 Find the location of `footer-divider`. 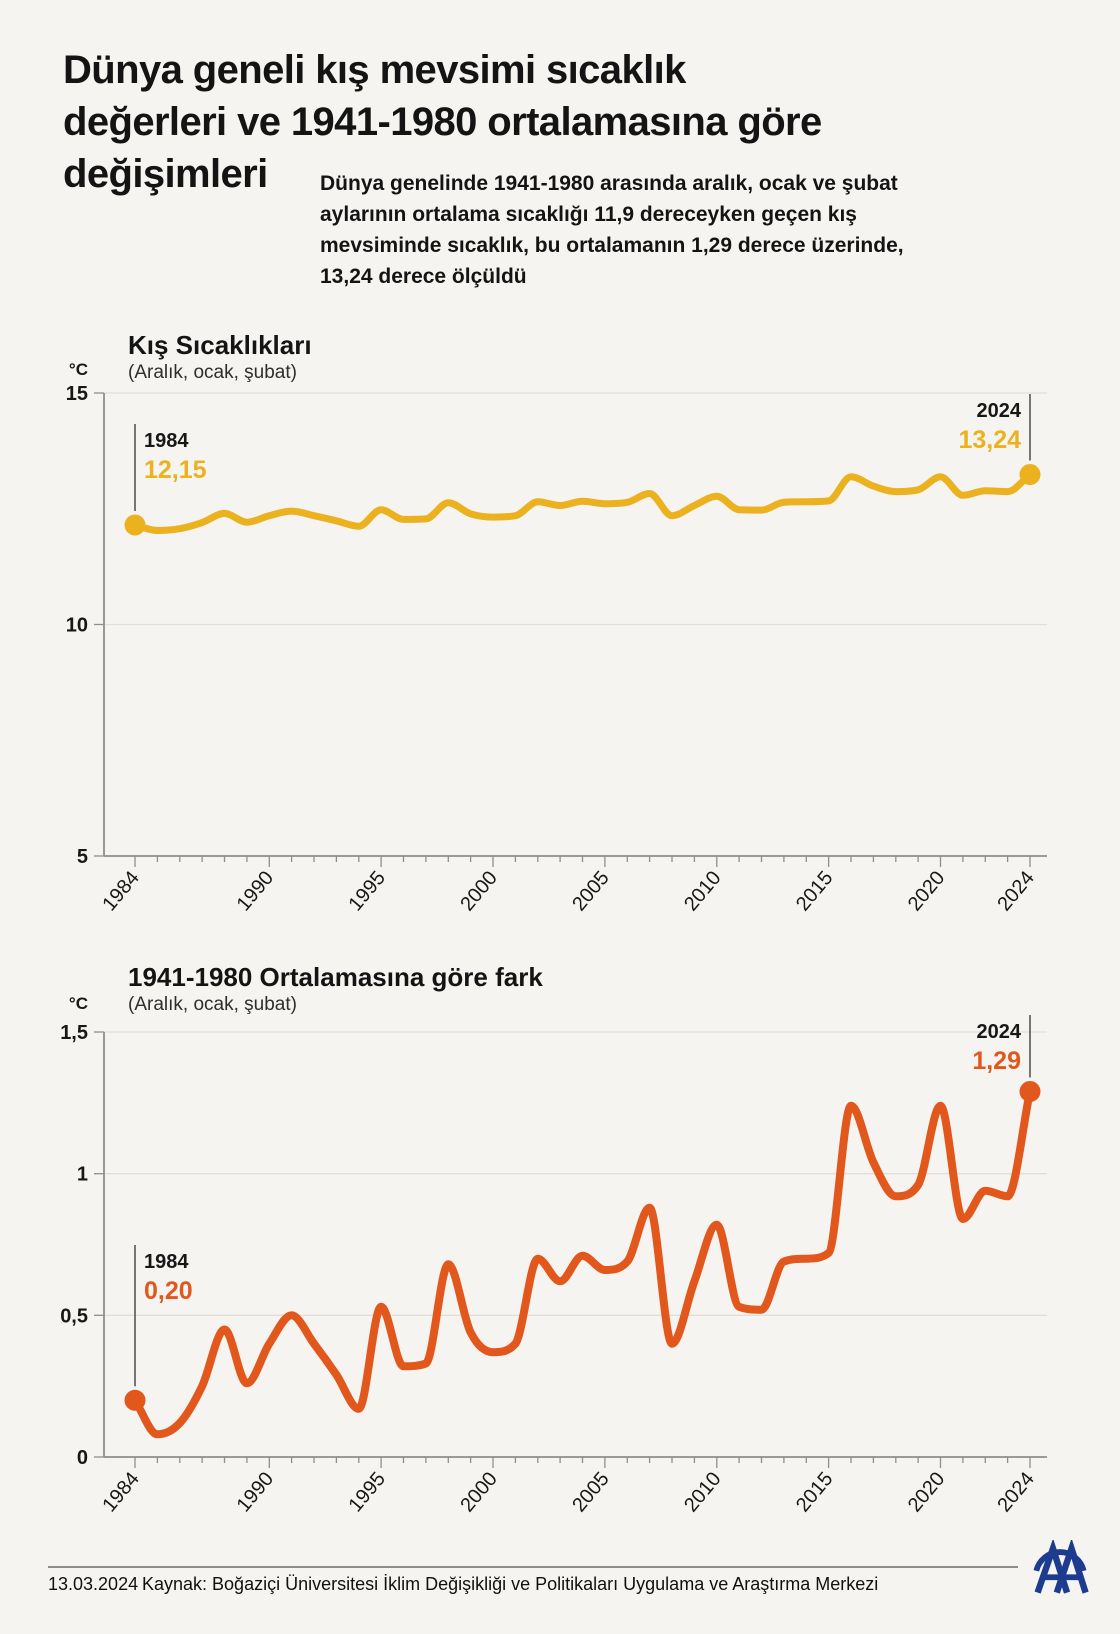

footer-divider is located at coordinates (533, 1567).